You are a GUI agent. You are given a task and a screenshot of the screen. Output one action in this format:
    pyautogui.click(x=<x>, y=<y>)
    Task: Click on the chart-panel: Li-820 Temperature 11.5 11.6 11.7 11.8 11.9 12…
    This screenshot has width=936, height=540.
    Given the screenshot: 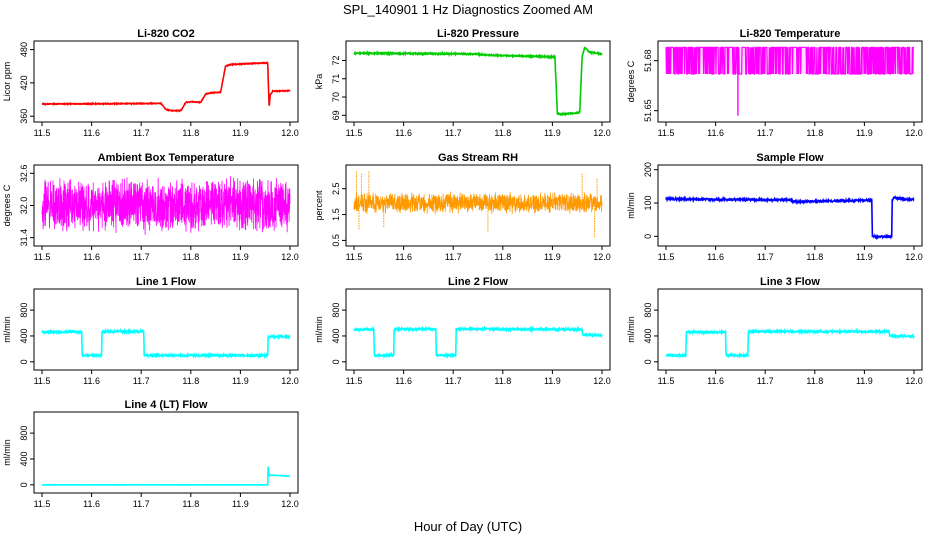 What is the action you would take?
    pyautogui.click(x=774, y=83)
    